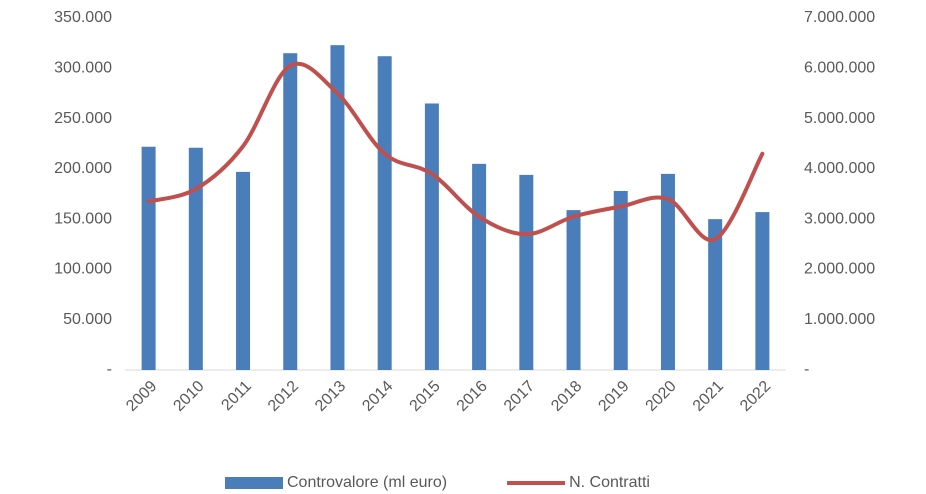 The width and height of the screenshot is (926, 494). I want to click on y2-tick-label: 5.000.000, so click(839, 118).